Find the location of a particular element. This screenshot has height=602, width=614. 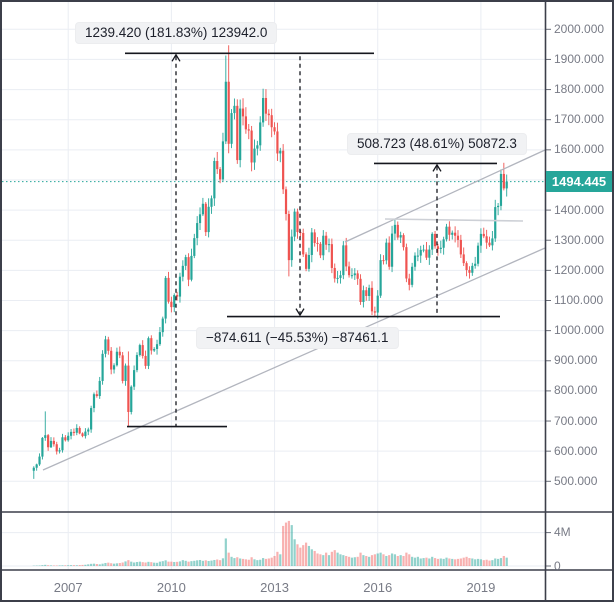

measure-label-rally-1: 1239.420 (181.83%) 123942.0 is located at coordinates (176, 33).